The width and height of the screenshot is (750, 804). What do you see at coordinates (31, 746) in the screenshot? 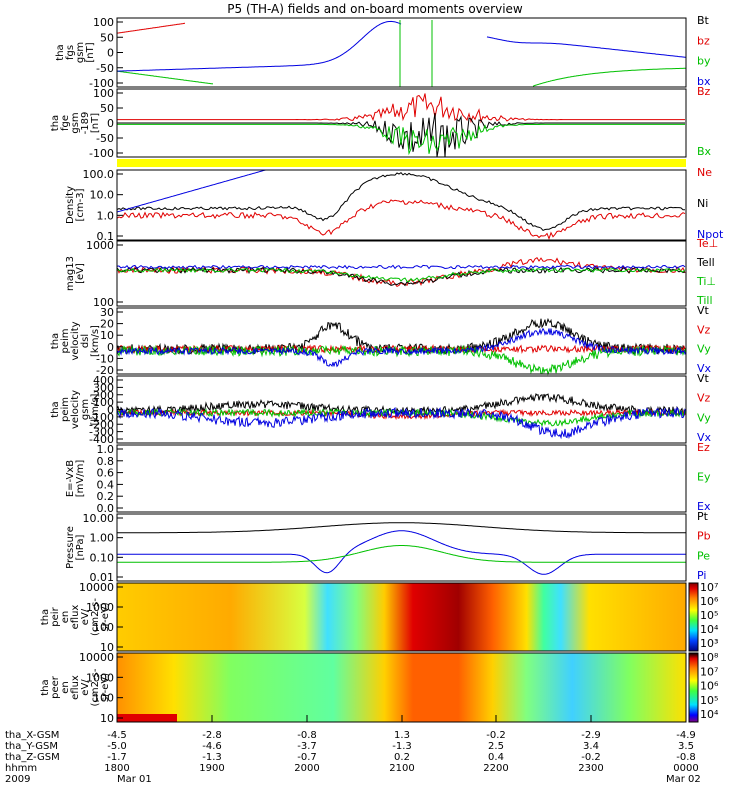
I see `xaxis-row-label: tha_Y-GSM` at bounding box center [31, 746].